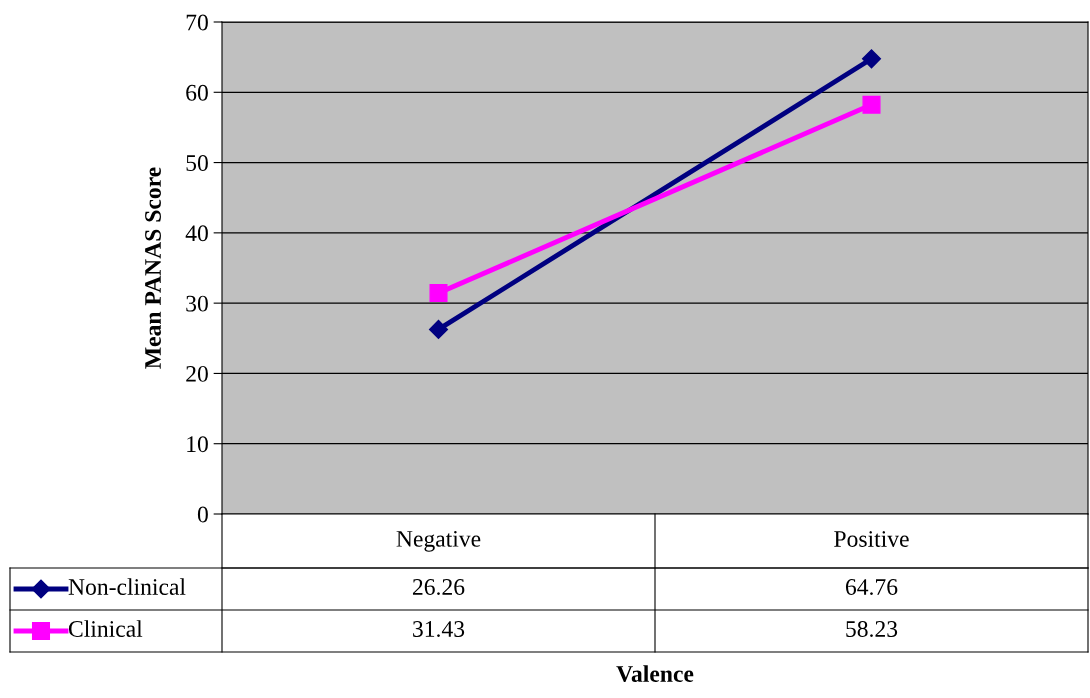 This screenshot has height=698, width=1090. Describe the element at coordinates (655, 674) in the screenshot. I see `x-axis-title: Valence` at that location.